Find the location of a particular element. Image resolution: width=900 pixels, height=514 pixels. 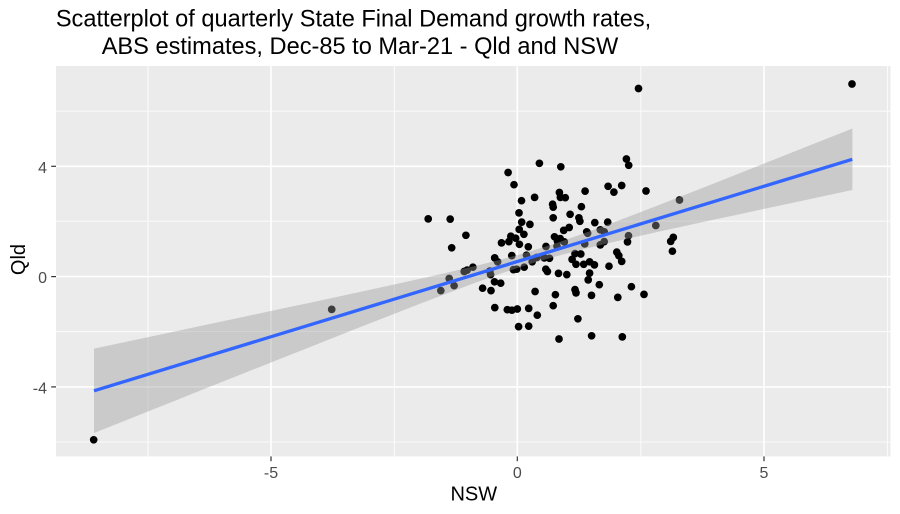

svg-text: Qld is located at coordinates (19, 259).